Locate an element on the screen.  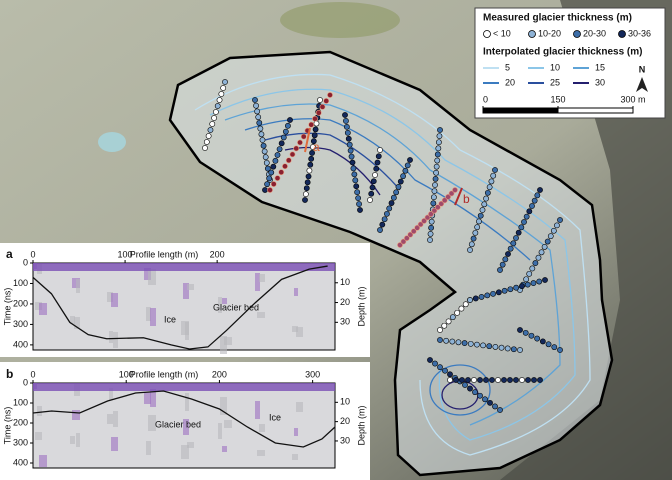
y2-tick-label: 30 is located at coordinates (345, 440).